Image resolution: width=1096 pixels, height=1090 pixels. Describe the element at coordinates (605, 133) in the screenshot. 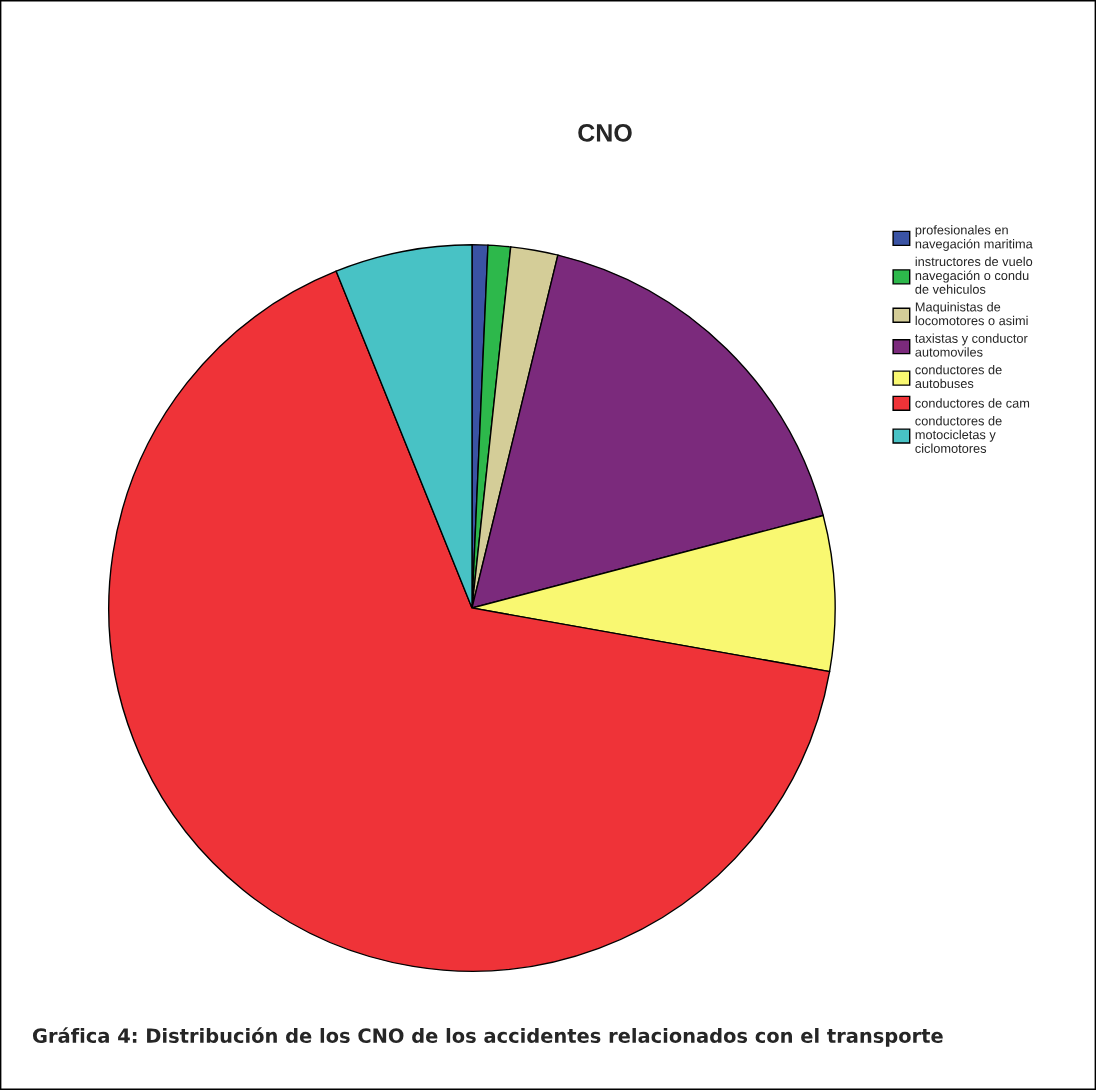

I see `chart-title: CNO` at that location.